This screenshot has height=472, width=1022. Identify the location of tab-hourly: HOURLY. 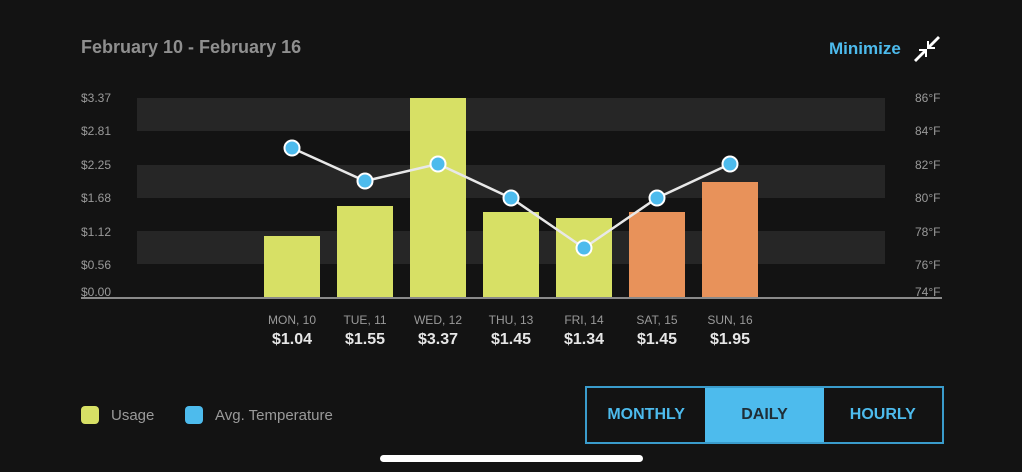
(882, 414).